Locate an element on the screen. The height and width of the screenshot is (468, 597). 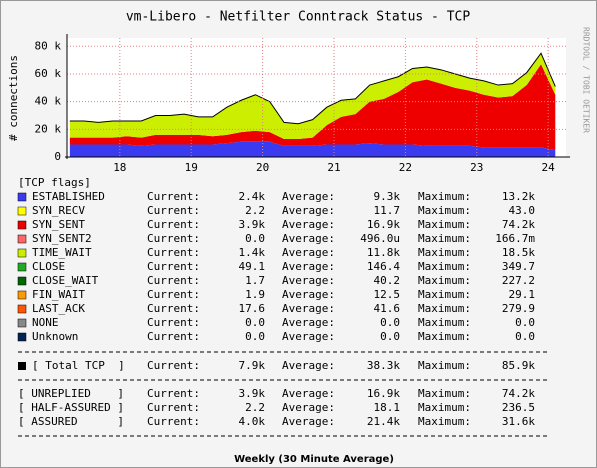
stat-value: 236.5 is located at coordinates (518, 407).